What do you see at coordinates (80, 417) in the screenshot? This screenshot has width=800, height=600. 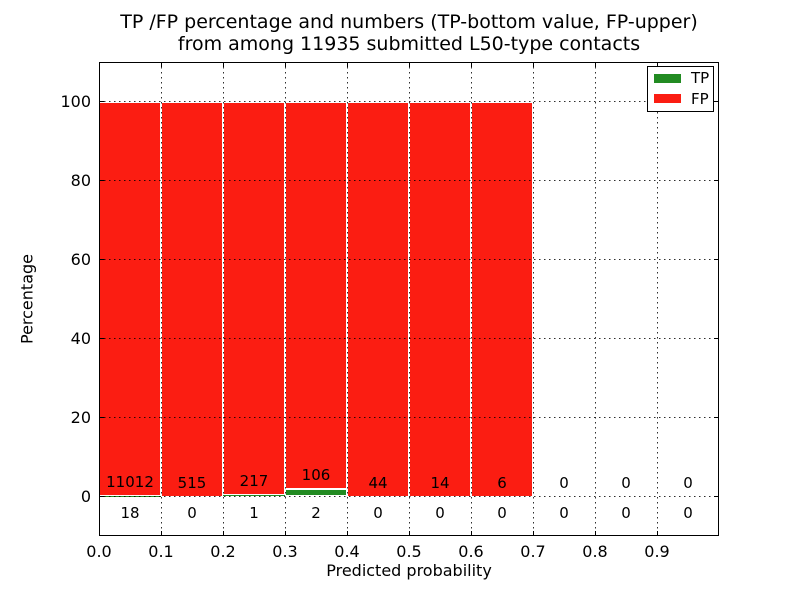 I see `y-tick-label: 20` at bounding box center [80, 417].